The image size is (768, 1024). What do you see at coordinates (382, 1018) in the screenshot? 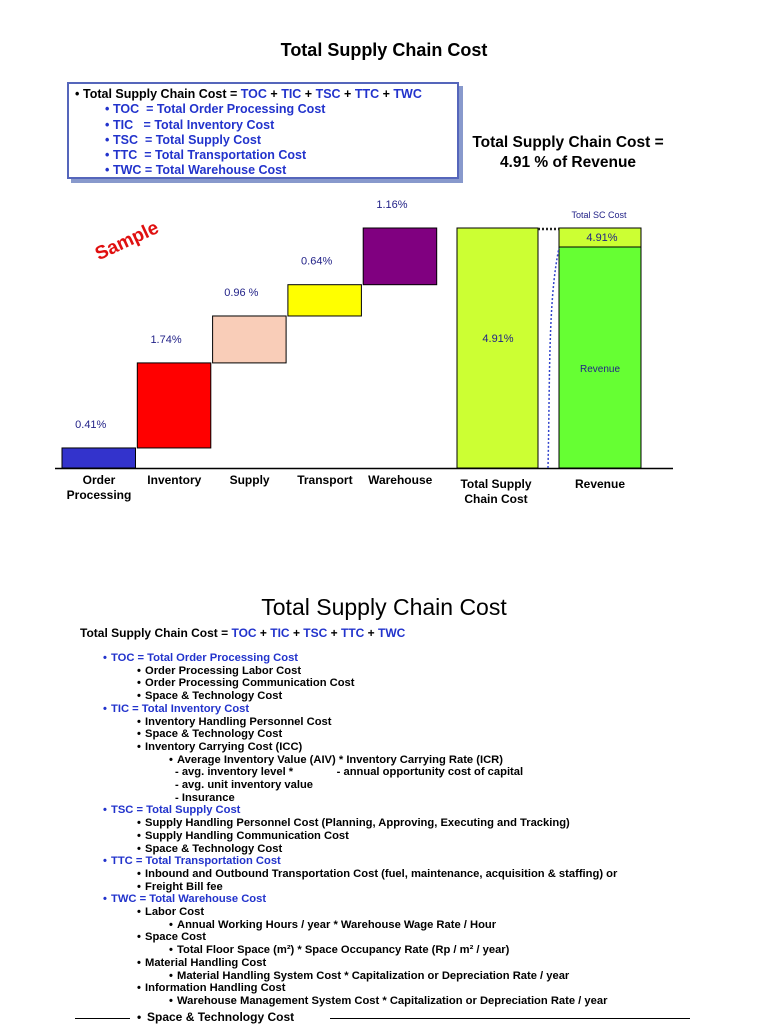
I see `footer-rules` at bounding box center [382, 1018].